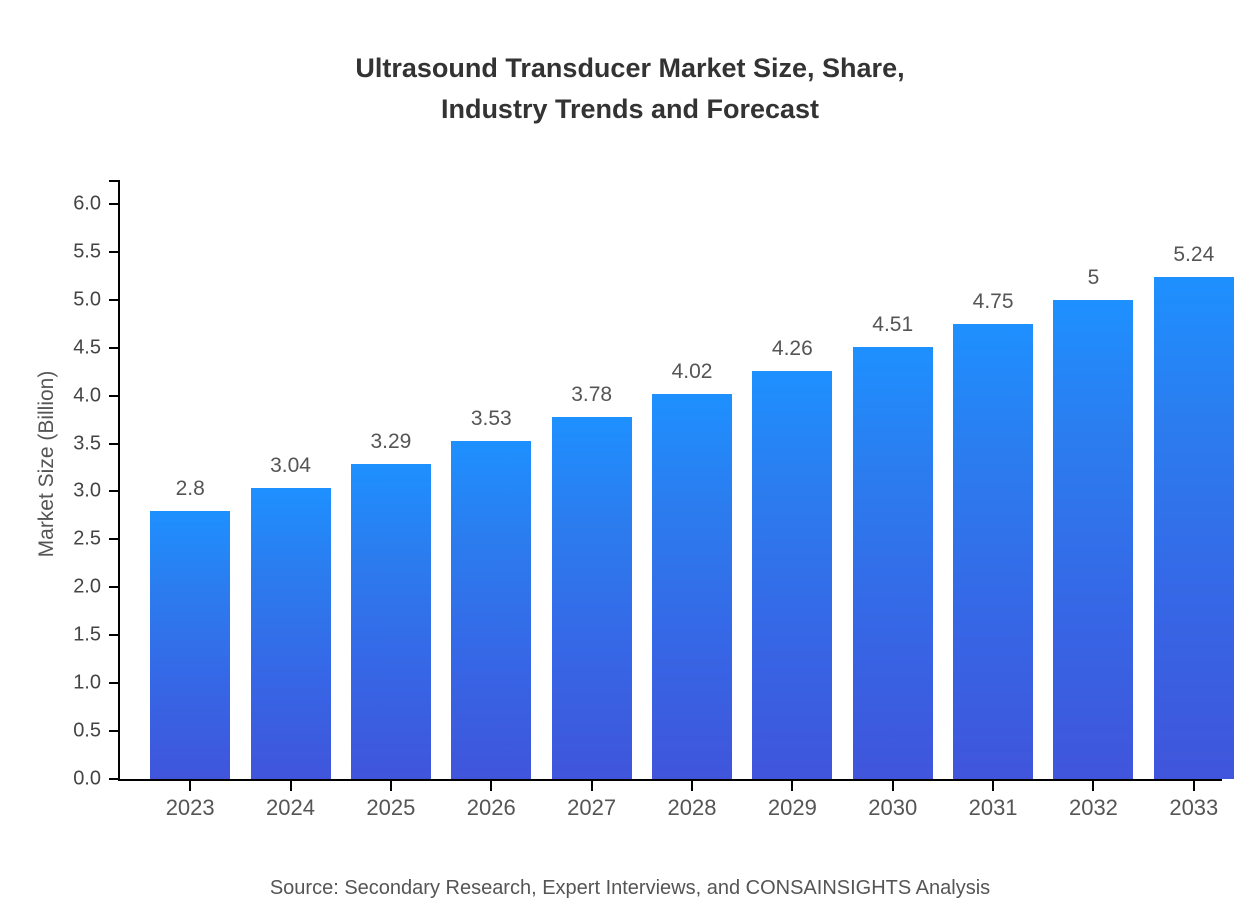  I want to click on x-tick-label: 2028, so click(692, 807).